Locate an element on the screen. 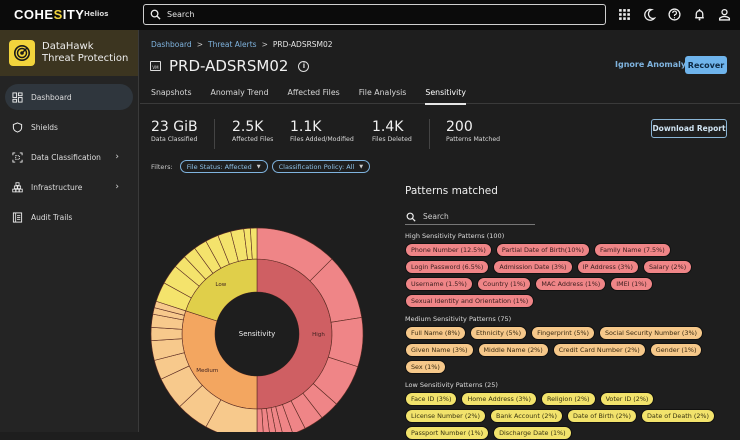 The image size is (740, 440). sidebar-item-data-classification: Data Classification › is located at coordinates (69, 157).